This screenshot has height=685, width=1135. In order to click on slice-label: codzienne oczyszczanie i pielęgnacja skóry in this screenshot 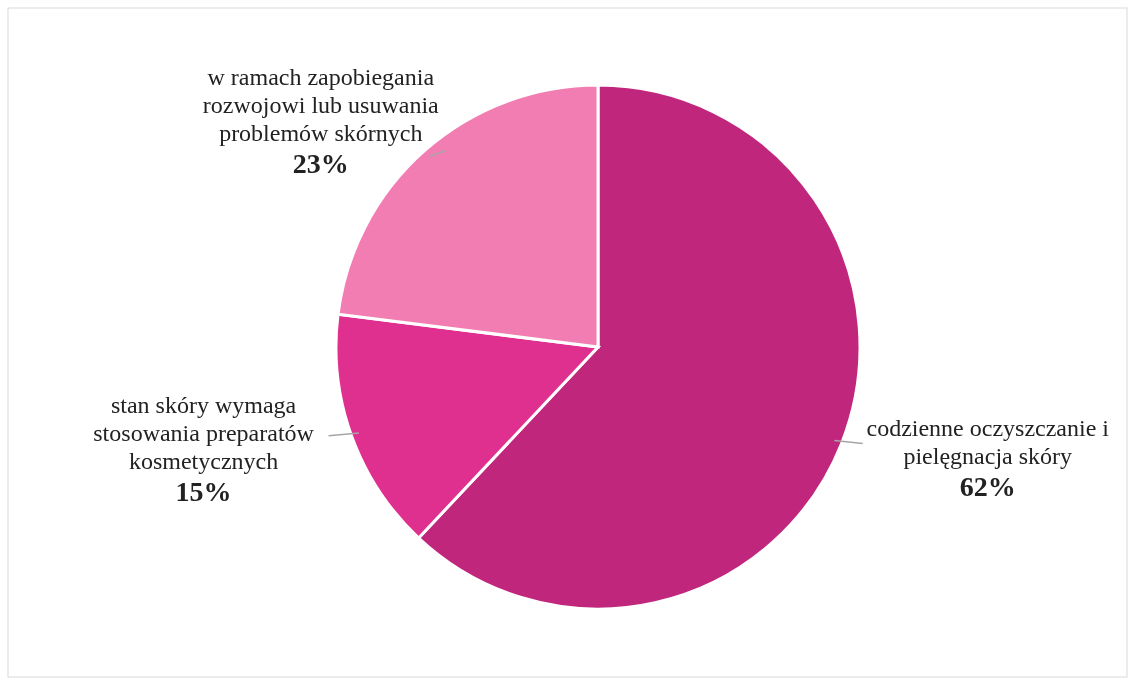, I will do `click(988, 441)`.